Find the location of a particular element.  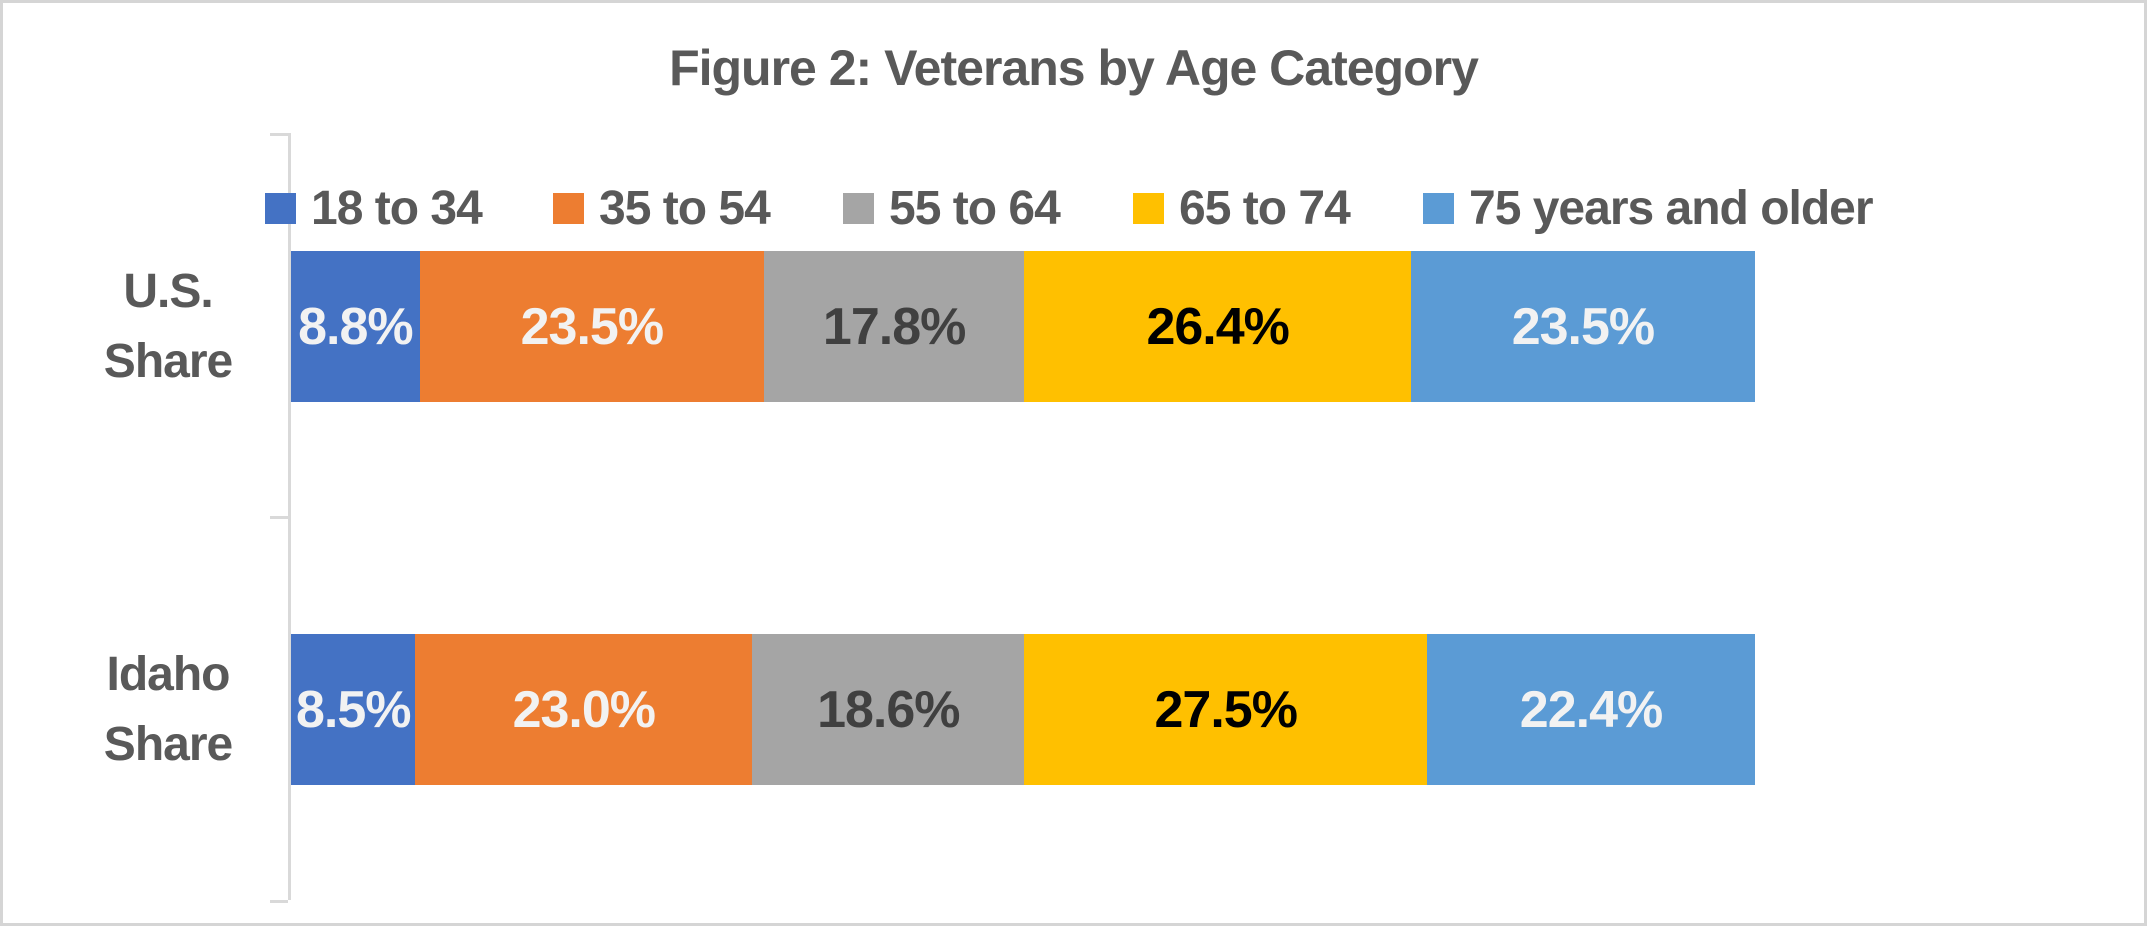

data-label: 26.4% is located at coordinates (1217, 326).